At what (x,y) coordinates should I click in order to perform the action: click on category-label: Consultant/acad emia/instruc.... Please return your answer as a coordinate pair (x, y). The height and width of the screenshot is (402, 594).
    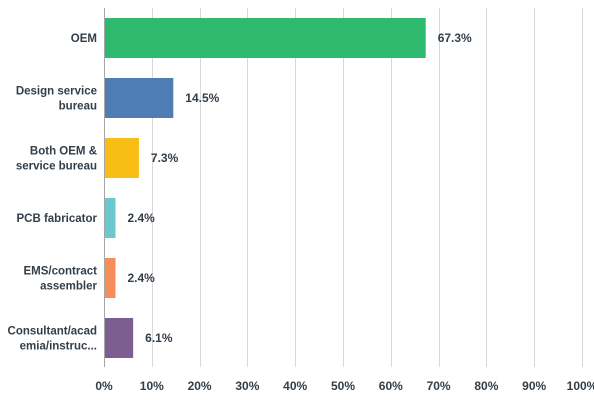
    Looking at the image, I should click on (52, 339).